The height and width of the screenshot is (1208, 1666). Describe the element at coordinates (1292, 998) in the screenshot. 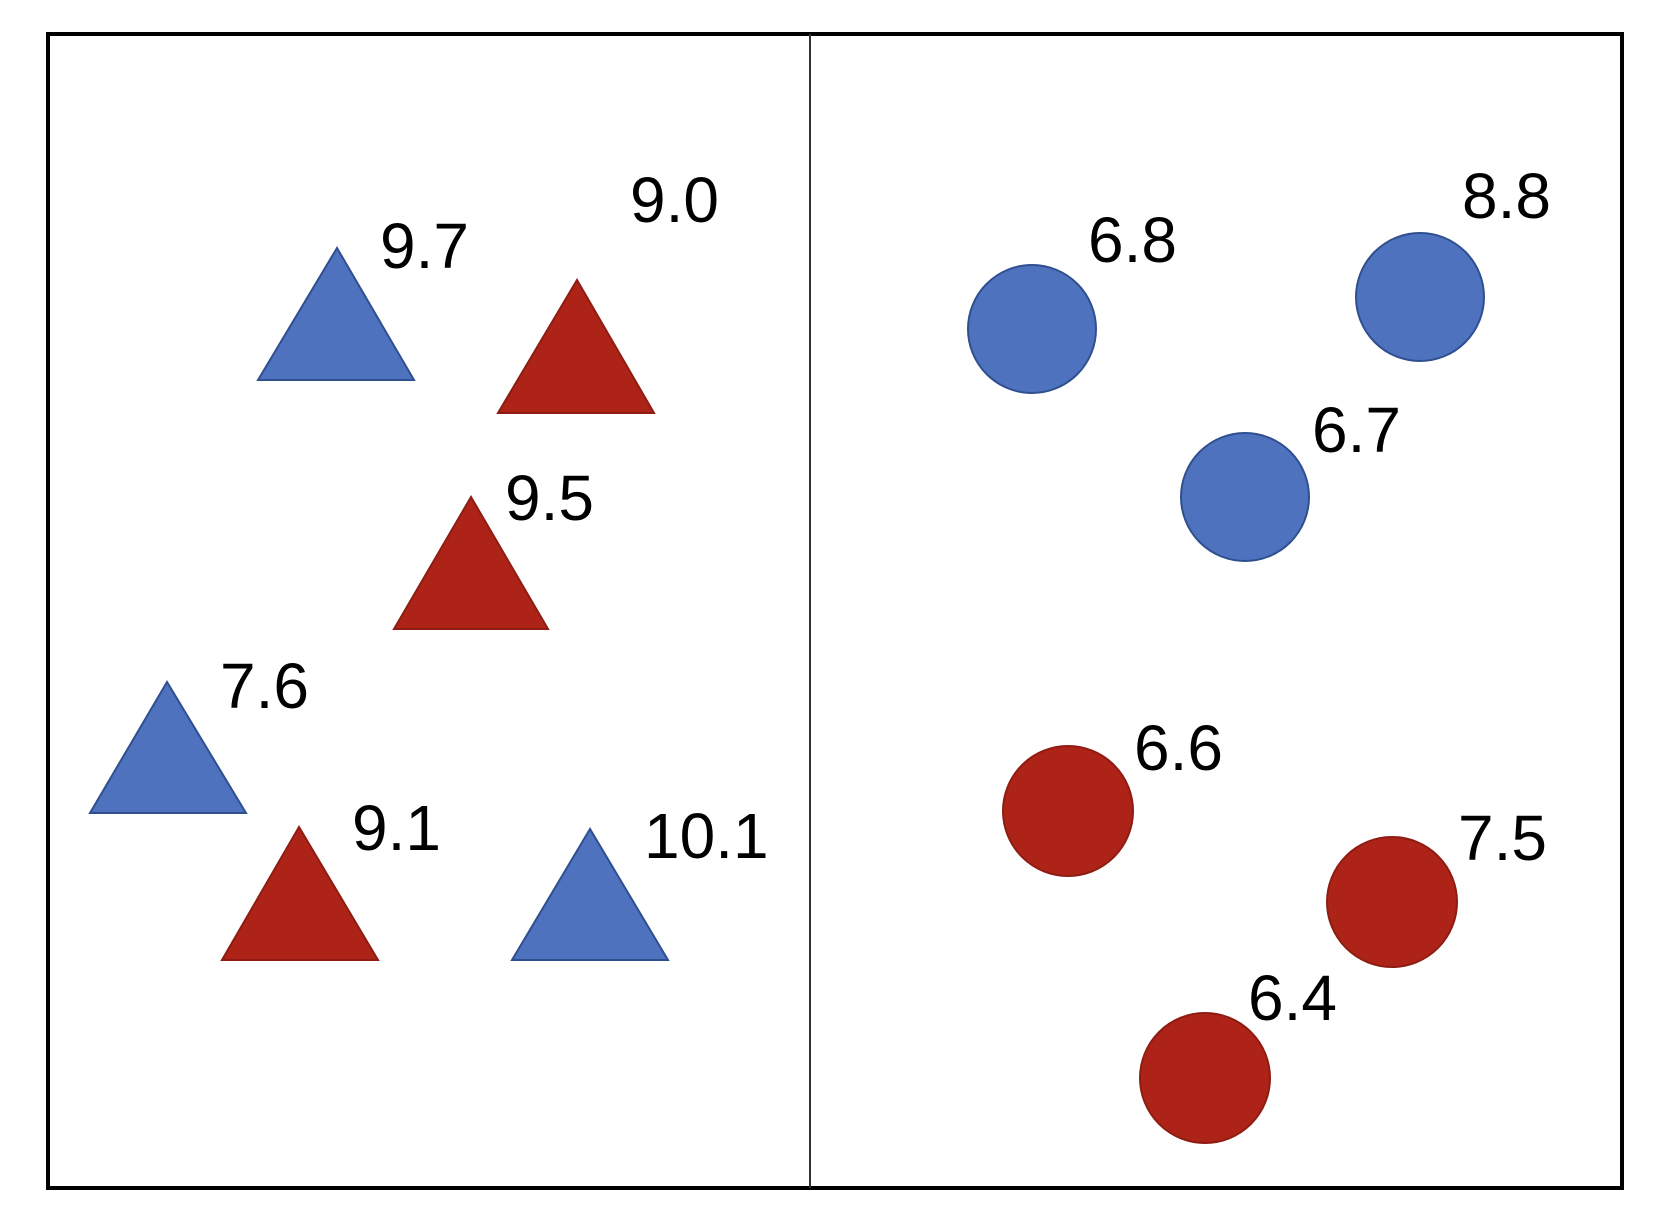

I see `circle-label-6: 6.4` at that location.